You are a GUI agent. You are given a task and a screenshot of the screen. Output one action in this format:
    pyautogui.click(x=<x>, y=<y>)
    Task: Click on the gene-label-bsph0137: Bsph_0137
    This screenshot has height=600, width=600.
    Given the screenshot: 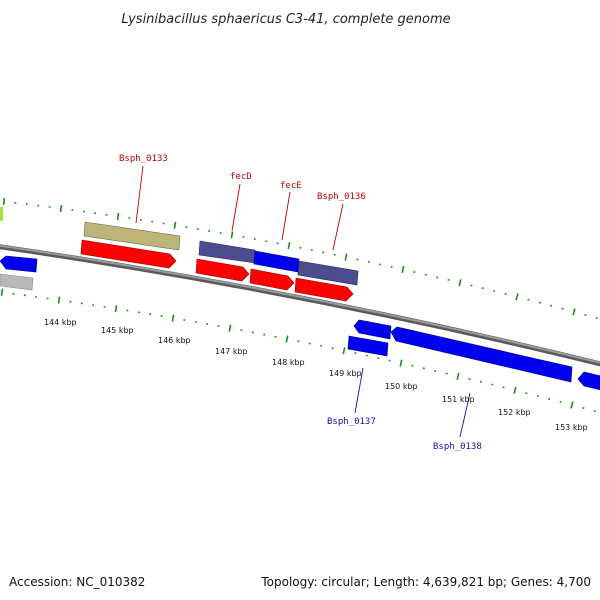 What is the action you would take?
    pyautogui.click(x=351, y=422)
    